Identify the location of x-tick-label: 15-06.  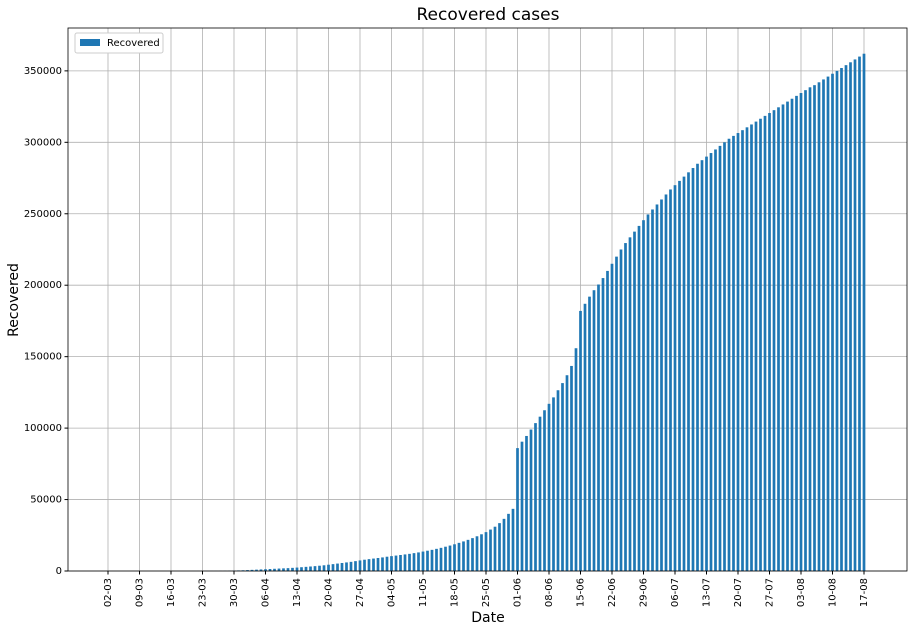
(581, 592).